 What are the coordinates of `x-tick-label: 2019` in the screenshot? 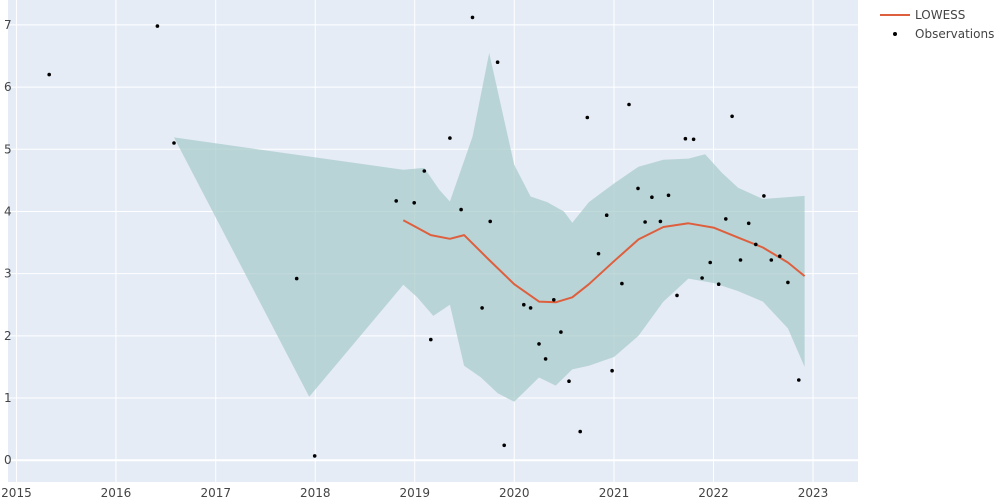 It's located at (414, 493).